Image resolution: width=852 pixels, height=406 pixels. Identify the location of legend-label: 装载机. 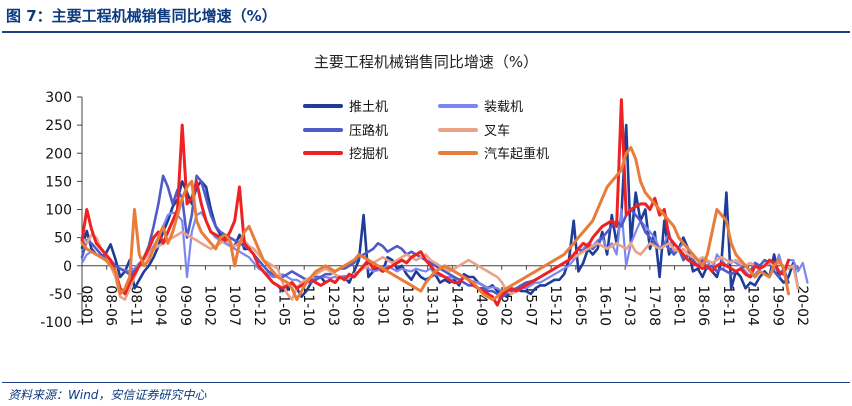
(503, 107).